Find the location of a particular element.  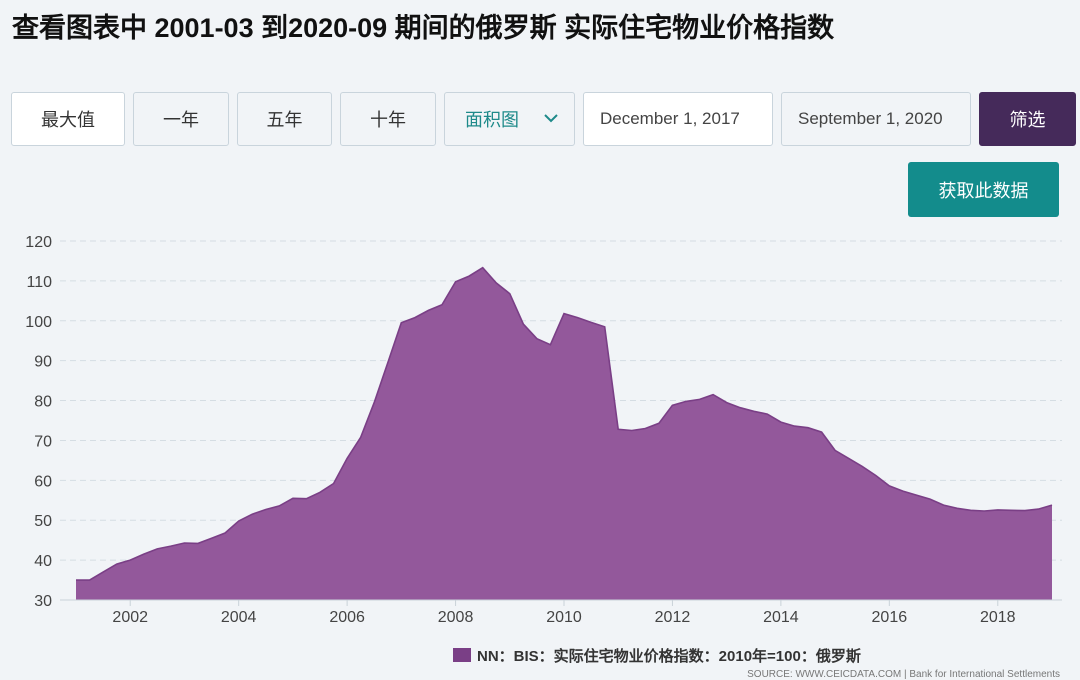

chart-type-select: 面积图 is located at coordinates (509, 119).